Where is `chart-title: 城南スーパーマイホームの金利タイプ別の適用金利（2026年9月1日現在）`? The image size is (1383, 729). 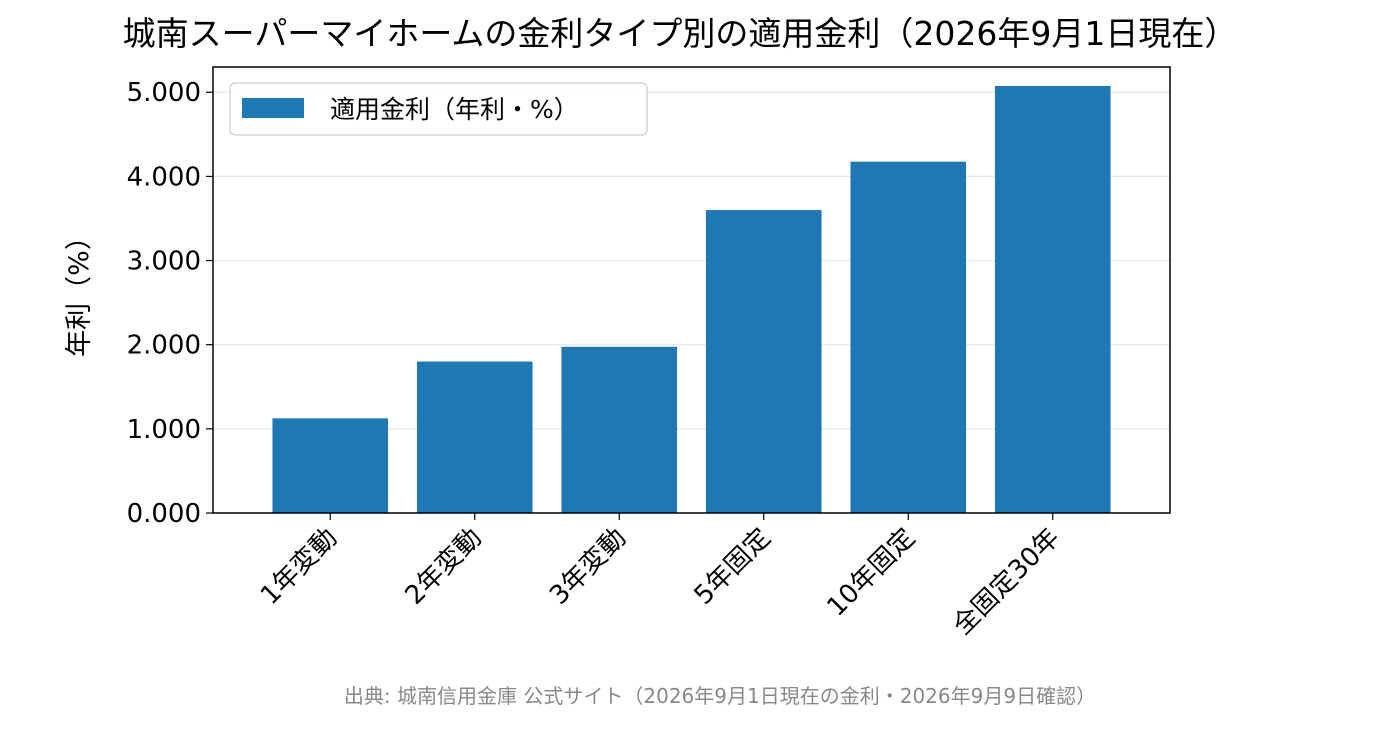
chart-title: 城南スーパーマイホームの金利タイプ別の適用金利（2026年9月1日現在） is located at coordinates (680, 33).